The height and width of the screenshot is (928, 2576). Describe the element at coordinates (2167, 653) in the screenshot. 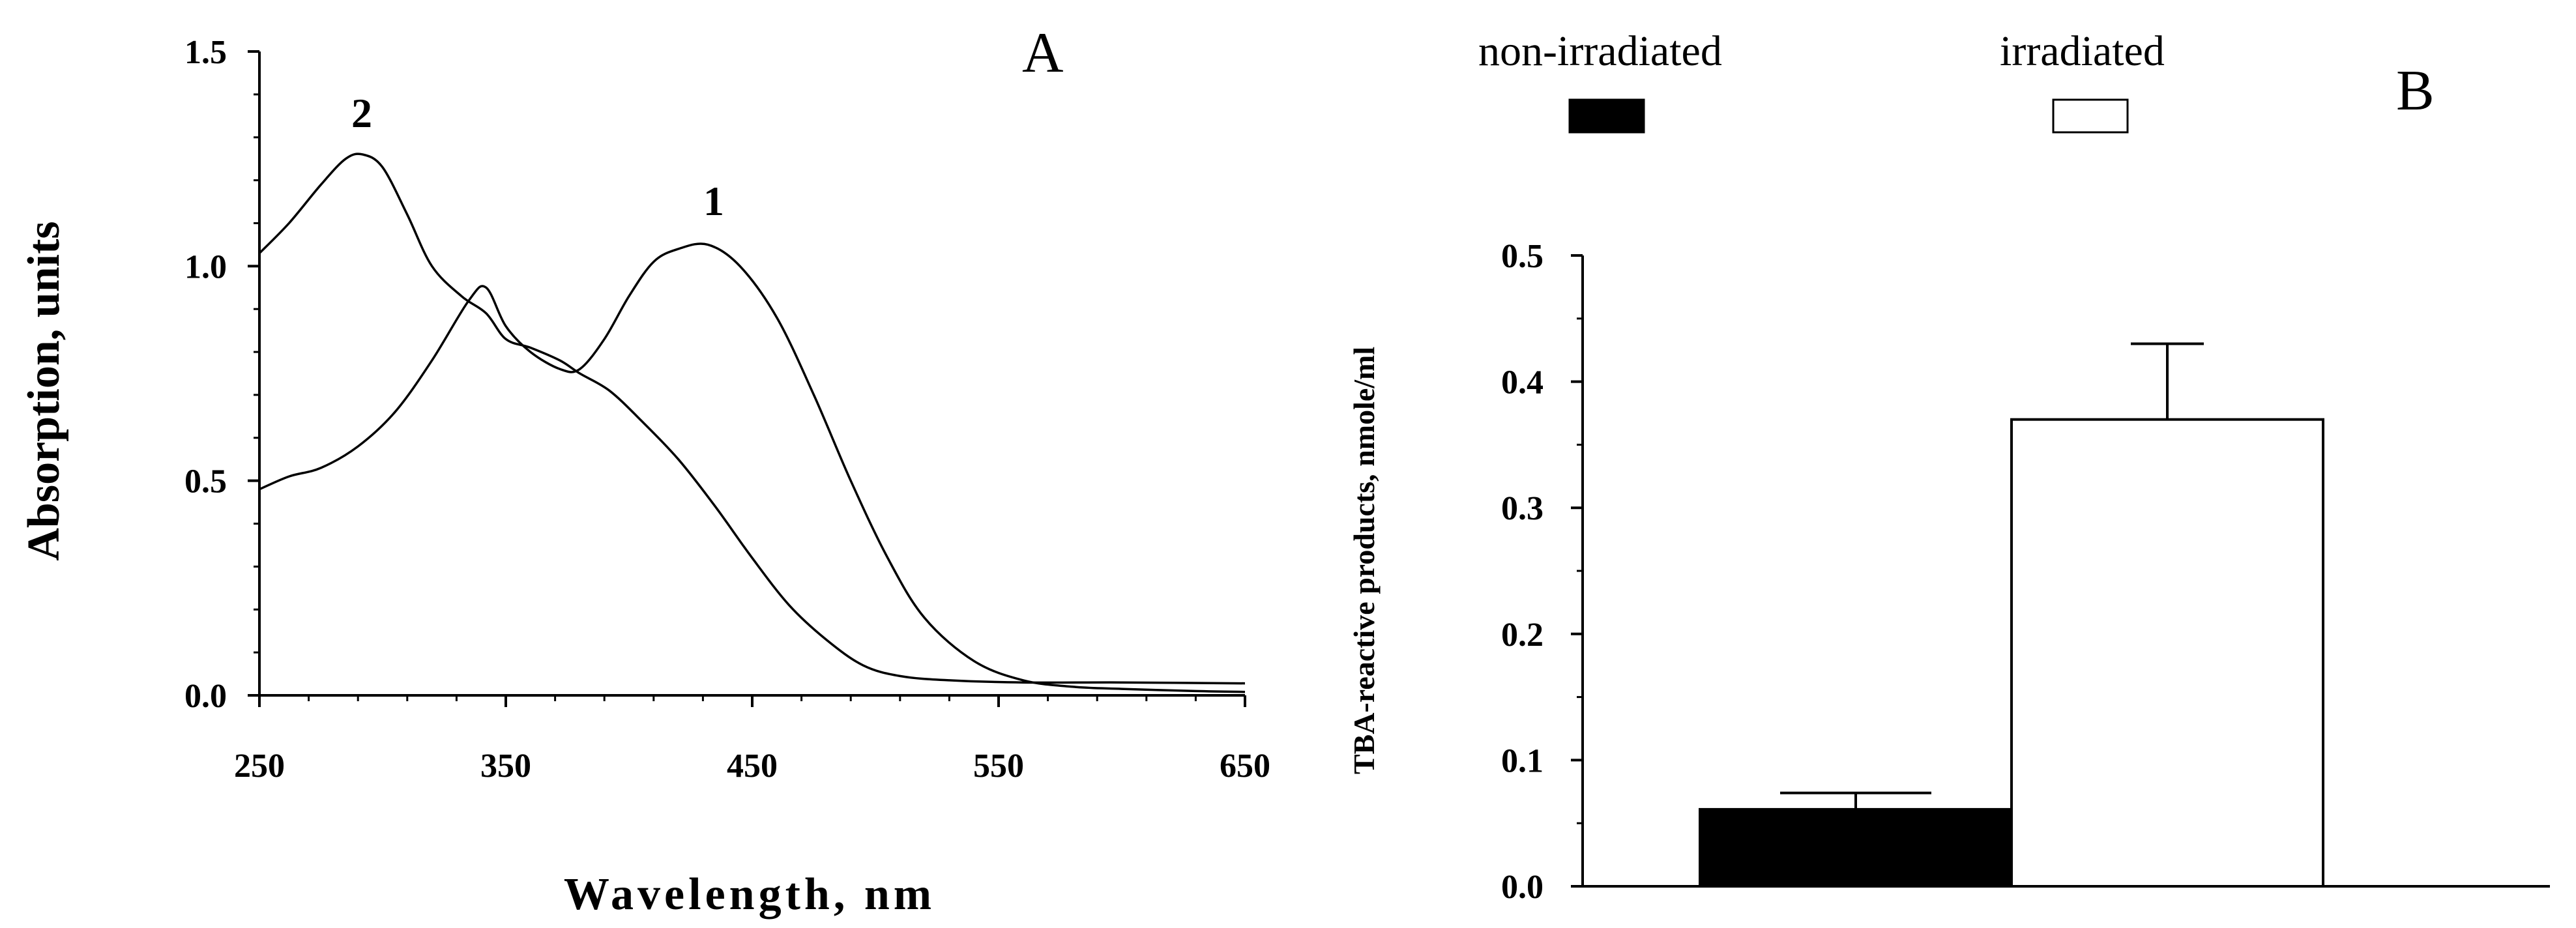

I see `bar-irradiated` at that location.